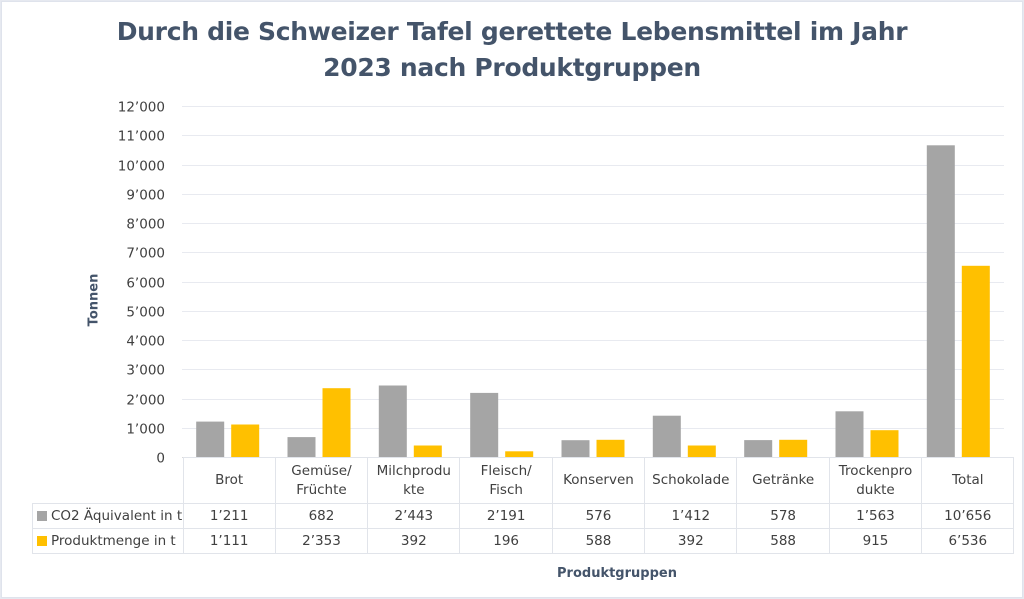 The image size is (1024, 599). What do you see at coordinates (94, 300) in the screenshot?
I see `y-axis-label: Tonnen` at bounding box center [94, 300].